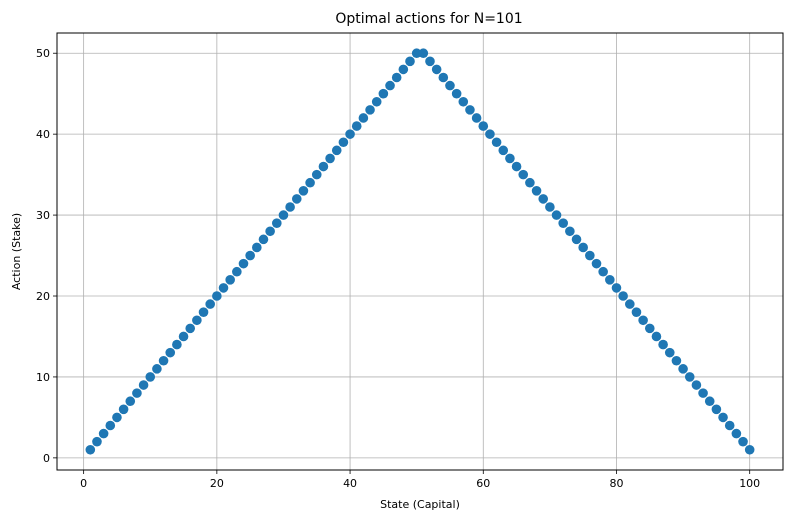  What do you see at coordinates (43, 377) in the screenshot?
I see `y-tick-label: 10` at bounding box center [43, 377].